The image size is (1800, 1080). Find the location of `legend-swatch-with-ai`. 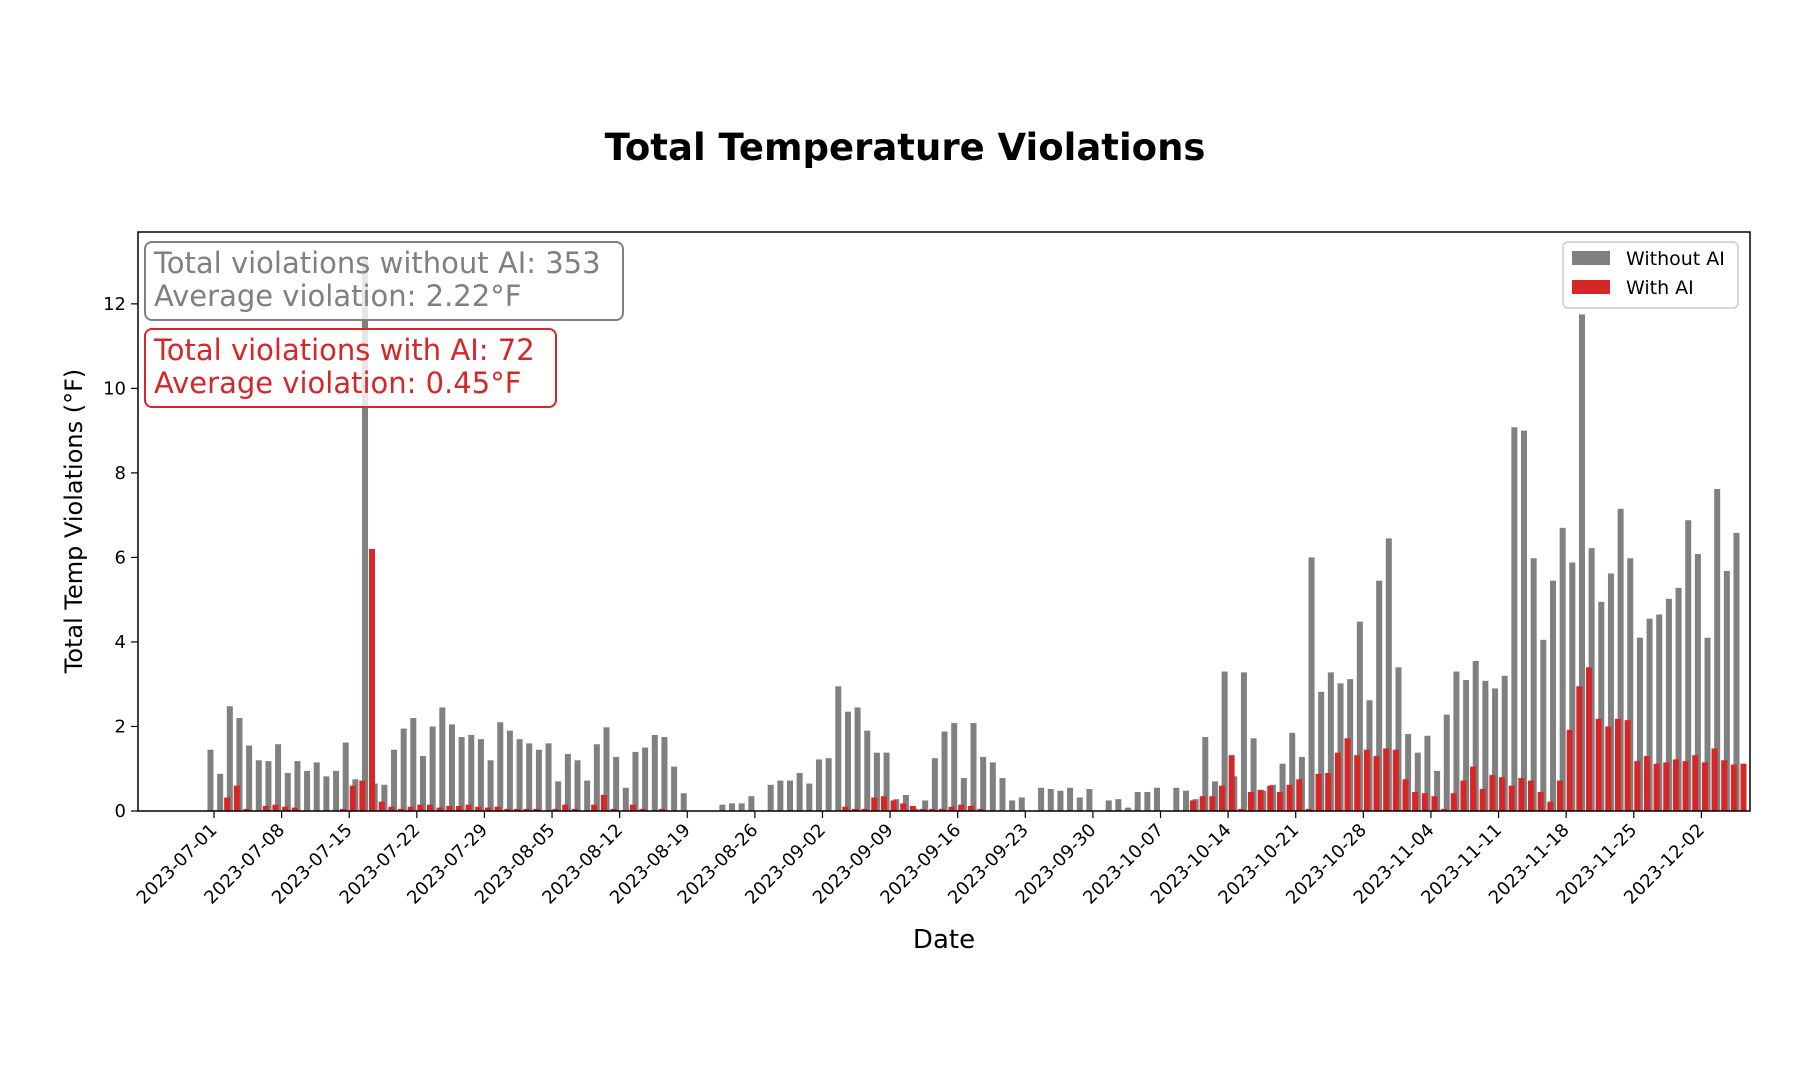

legend-swatch-with-ai is located at coordinates (1591, 287).